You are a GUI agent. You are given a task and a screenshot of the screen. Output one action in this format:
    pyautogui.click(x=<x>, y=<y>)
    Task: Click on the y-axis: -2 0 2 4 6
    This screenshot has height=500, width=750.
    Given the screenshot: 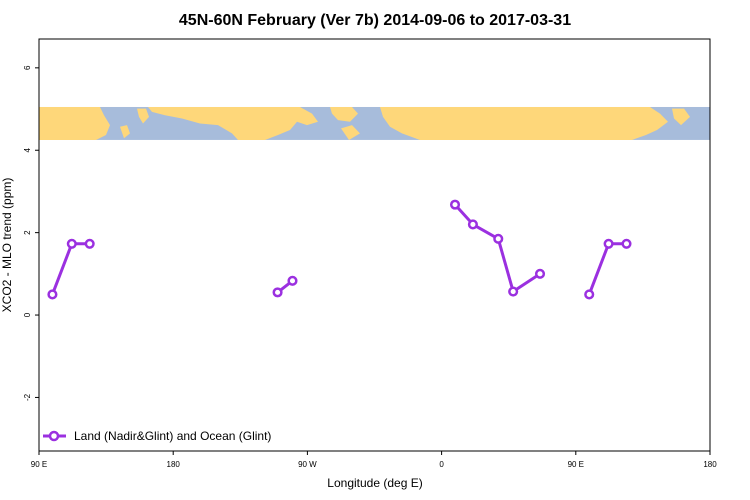 What is the action you would take?
    pyautogui.click(x=31, y=233)
    